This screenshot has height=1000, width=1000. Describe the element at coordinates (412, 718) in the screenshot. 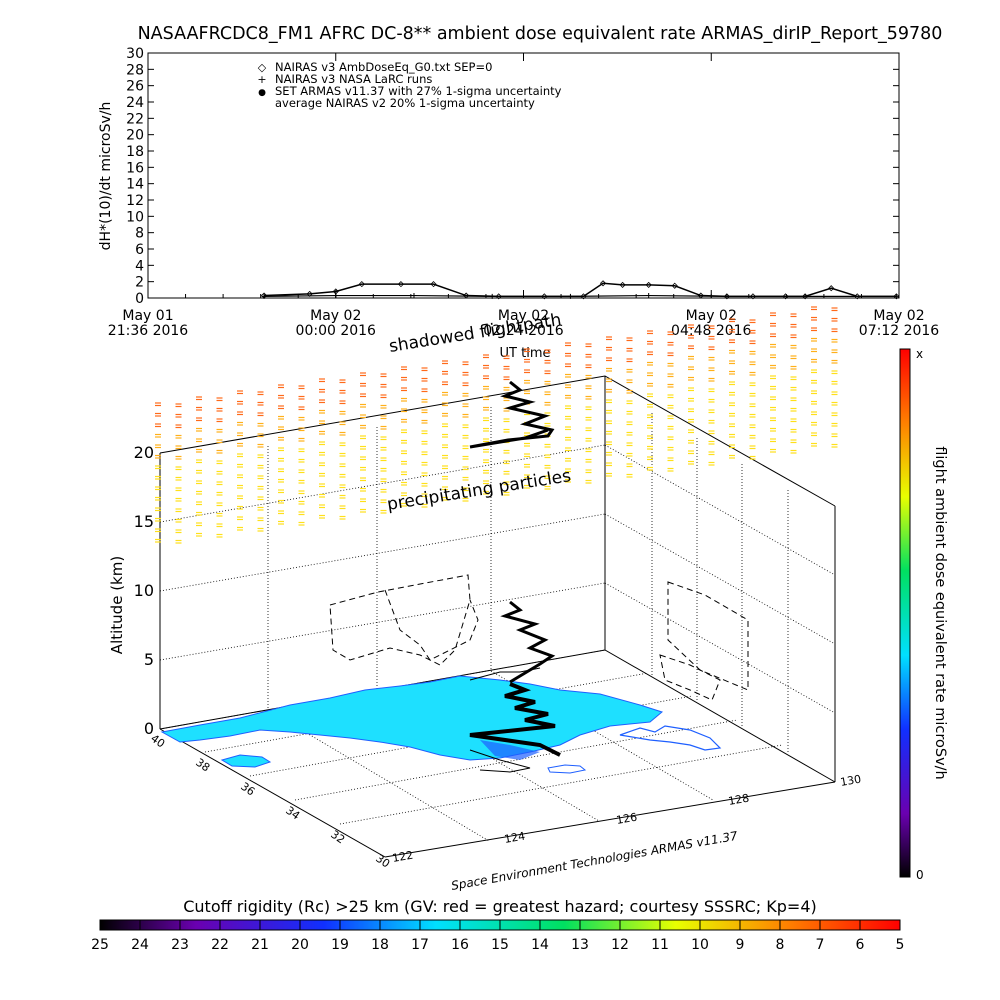

I see `japan-land` at that location.